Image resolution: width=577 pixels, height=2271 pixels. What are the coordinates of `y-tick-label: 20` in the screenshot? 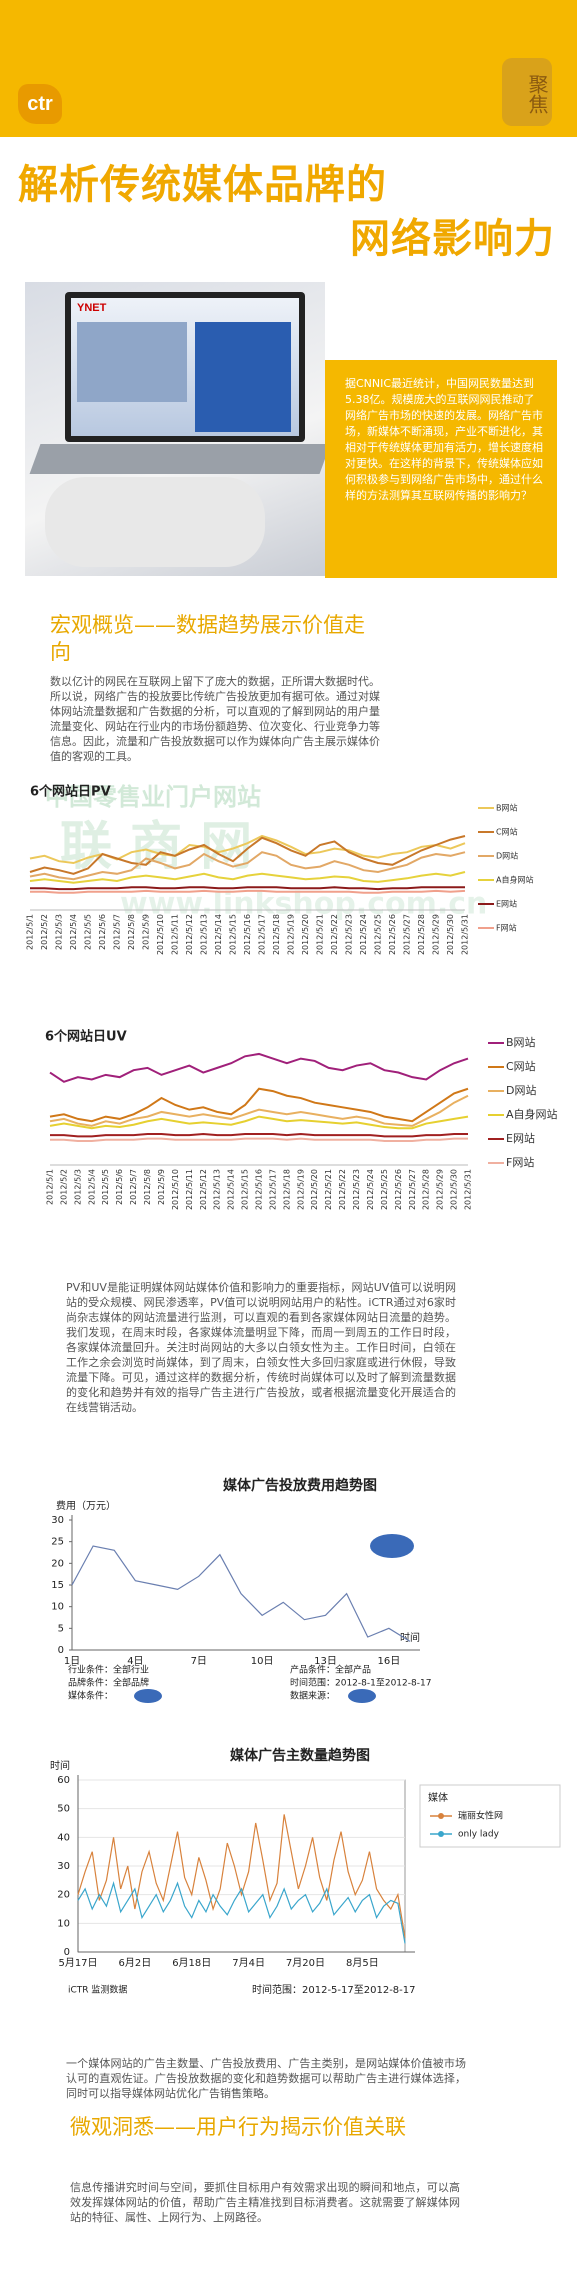 It's located at (63, 1895).